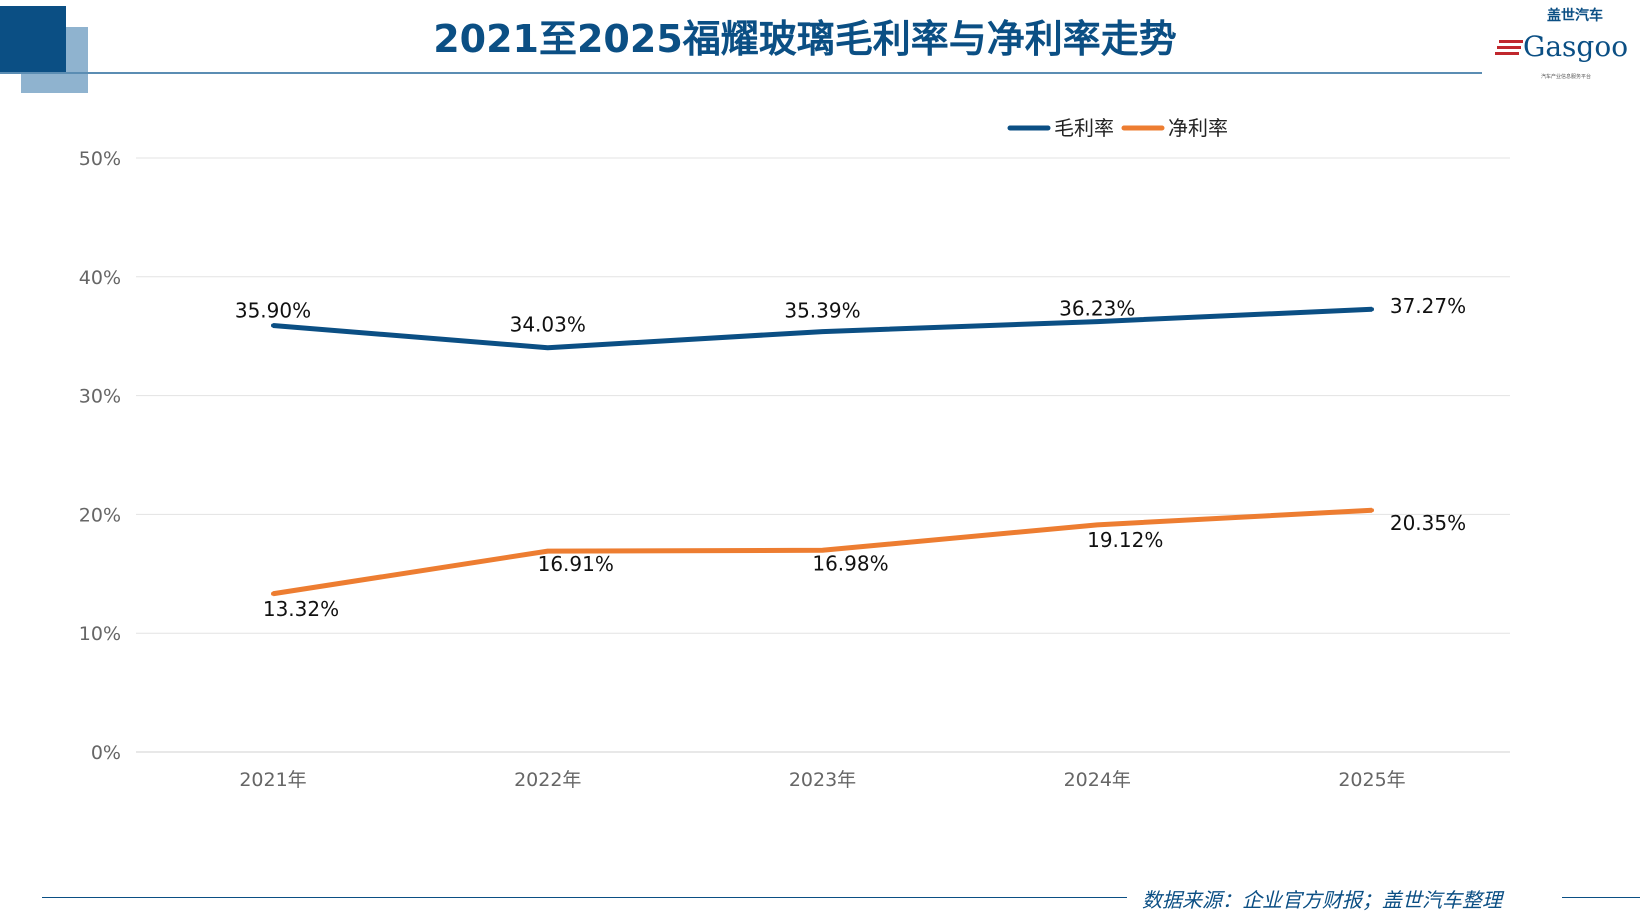 Image resolution: width=1640 pixels, height=913 pixels. I want to click on footer-divider-left, so click(584, 897).